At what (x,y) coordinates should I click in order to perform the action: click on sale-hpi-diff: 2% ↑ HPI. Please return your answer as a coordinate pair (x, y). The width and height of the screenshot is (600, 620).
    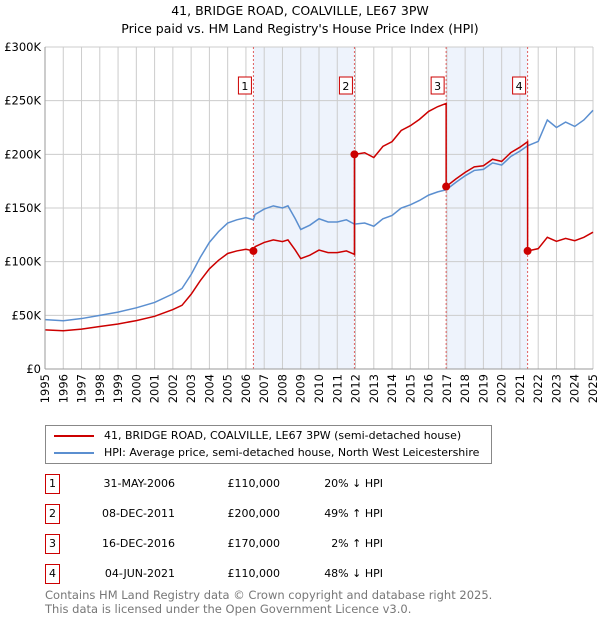
    Looking at the image, I should click on (357, 543).